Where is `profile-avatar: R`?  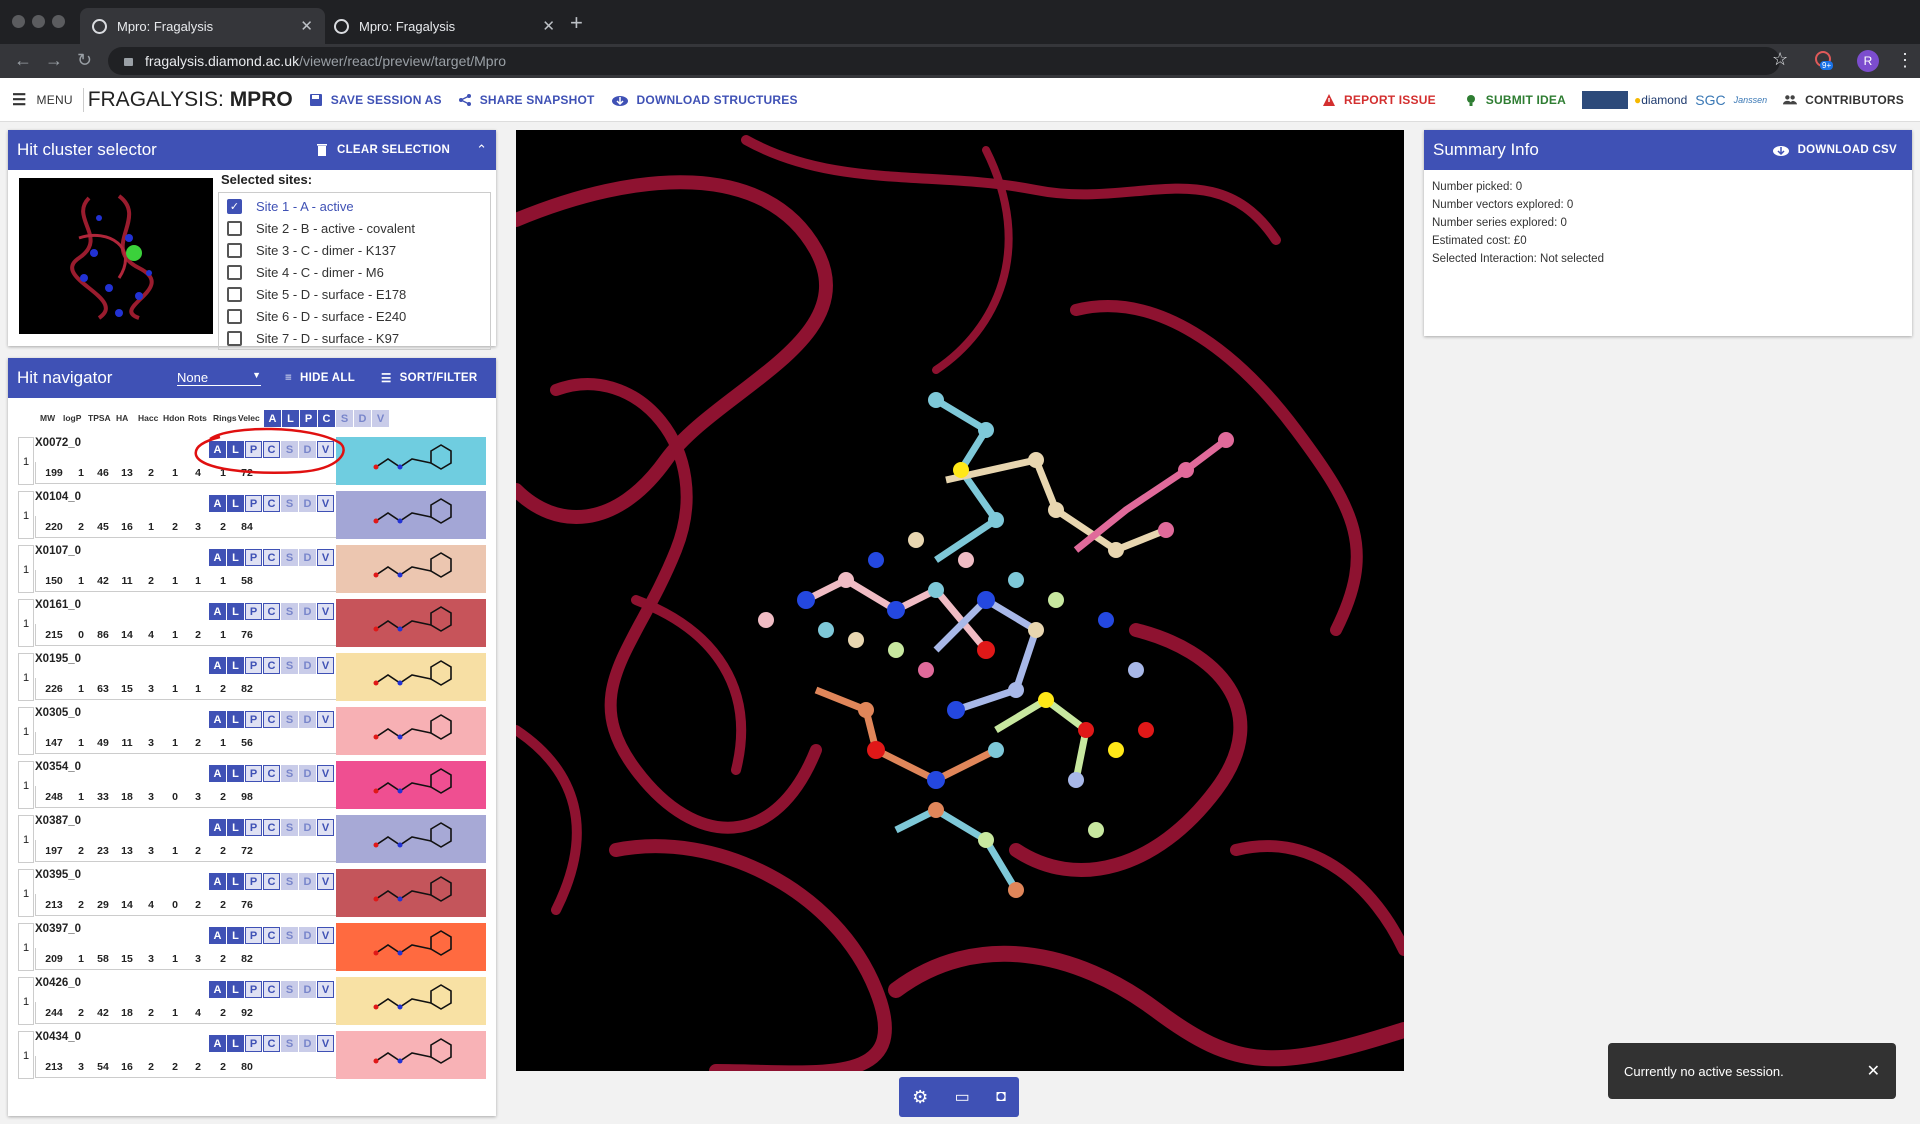 profile-avatar: R is located at coordinates (1868, 61).